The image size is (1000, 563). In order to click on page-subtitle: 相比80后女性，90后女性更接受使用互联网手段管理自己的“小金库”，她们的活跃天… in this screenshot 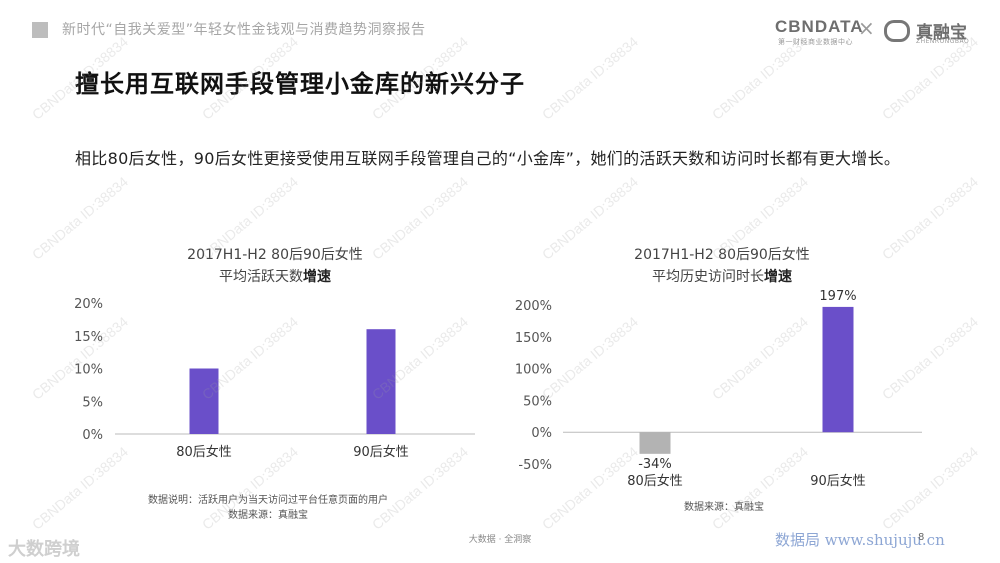, I will do `click(488, 158)`.